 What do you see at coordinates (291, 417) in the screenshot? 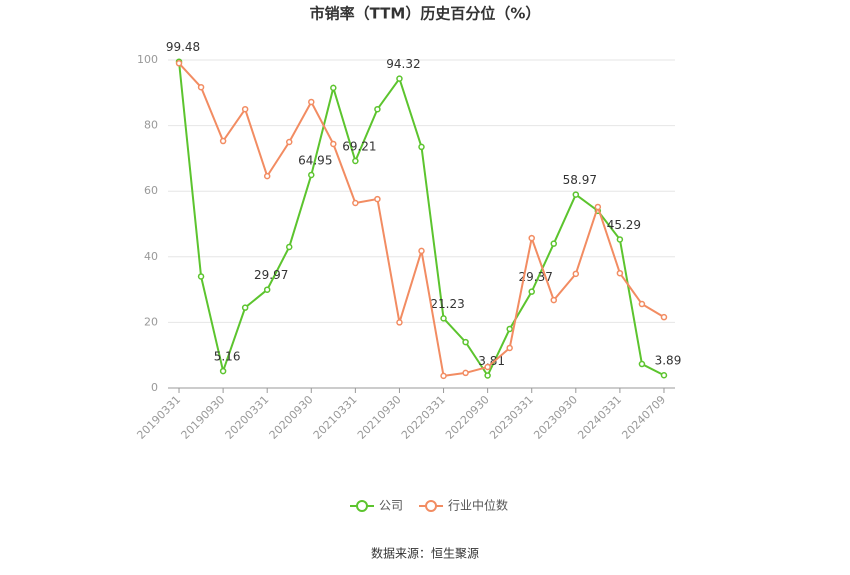
I see `x-tick-label: 20200930` at bounding box center [291, 417].